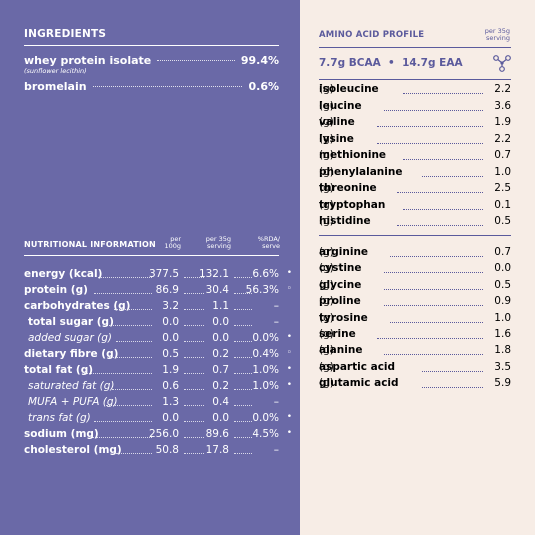 Image resolution: width=535 pixels, height=535 pixels. Describe the element at coordinates (217, 450) in the screenshot. I see `serving-value: 17.8` at that location.